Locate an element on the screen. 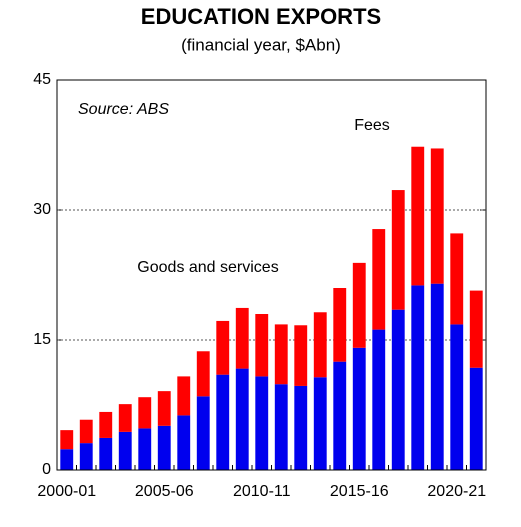 Image resolution: width=521 pixels, height=527 pixels. chart-subtitle: (financial year, $Abn) is located at coordinates (261, 44).